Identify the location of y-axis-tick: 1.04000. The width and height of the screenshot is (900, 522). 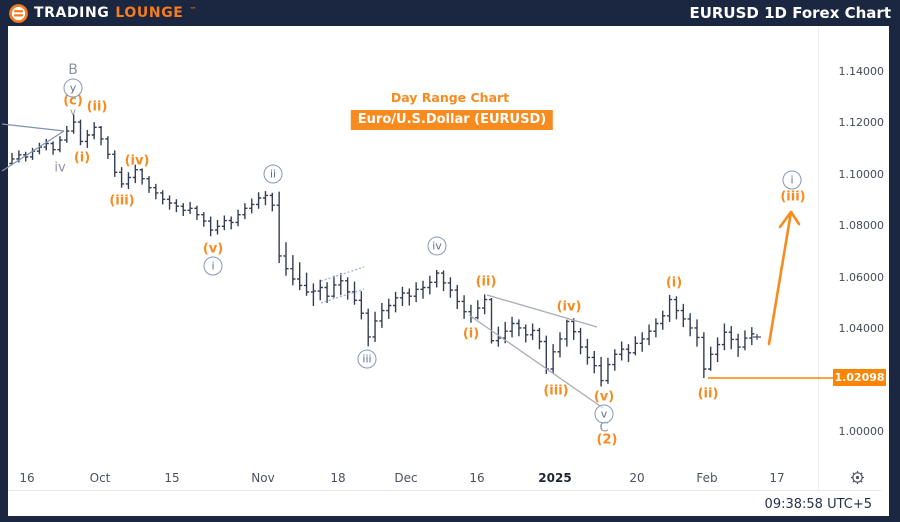
(861, 329).